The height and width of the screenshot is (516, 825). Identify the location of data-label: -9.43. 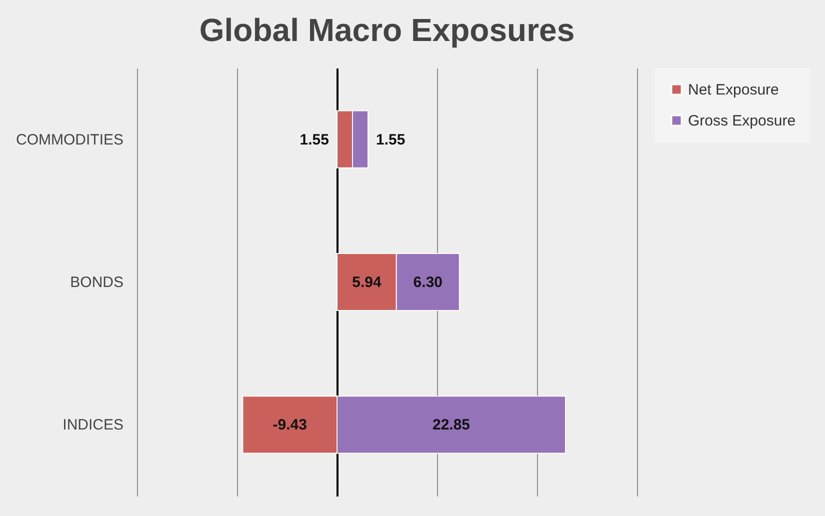
(289, 425).